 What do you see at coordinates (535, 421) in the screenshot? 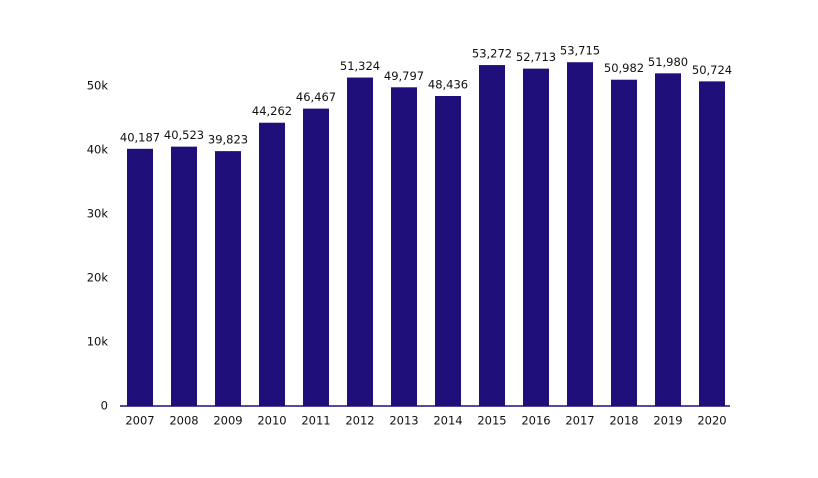
I see `x-tick-label: 2016` at bounding box center [535, 421].